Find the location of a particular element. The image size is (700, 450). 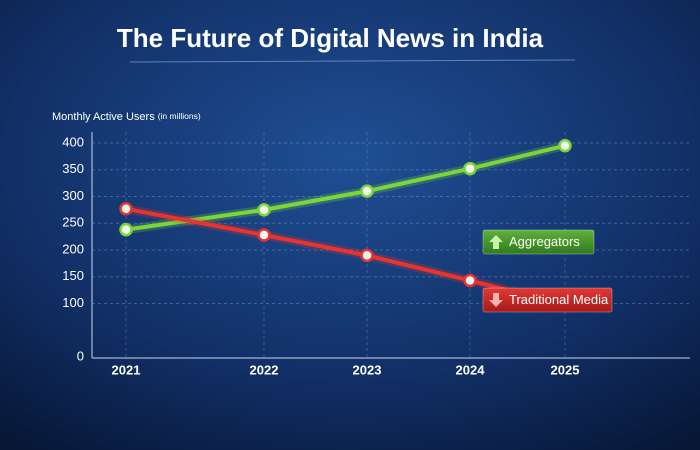

legend-label: Traditional Media is located at coordinates (559, 299).